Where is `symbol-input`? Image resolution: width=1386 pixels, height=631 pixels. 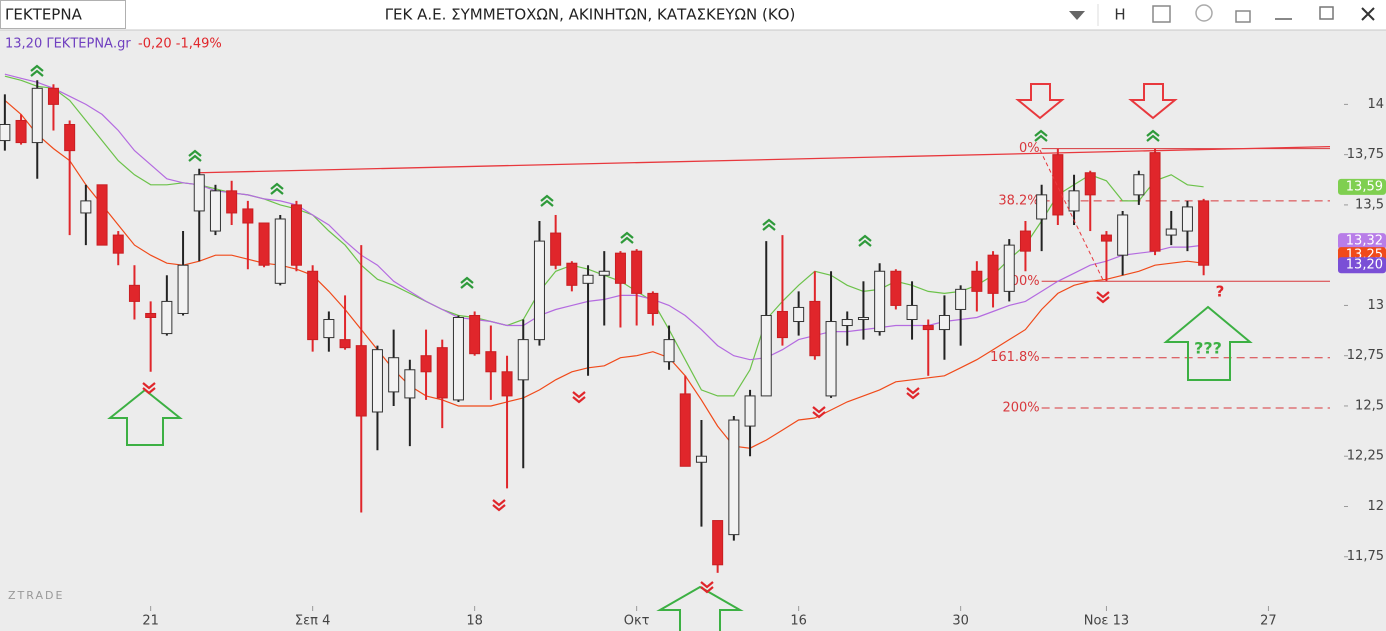 symbol-input is located at coordinates (63, 14).